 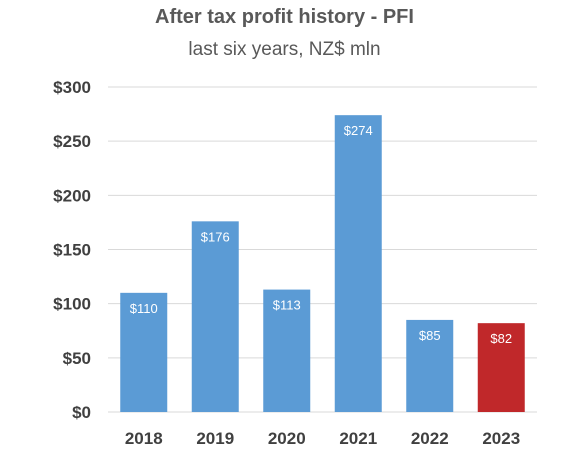 What do you see at coordinates (501, 438) in the screenshot?
I see `x-tick-label-2023: 2023` at bounding box center [501, 438].